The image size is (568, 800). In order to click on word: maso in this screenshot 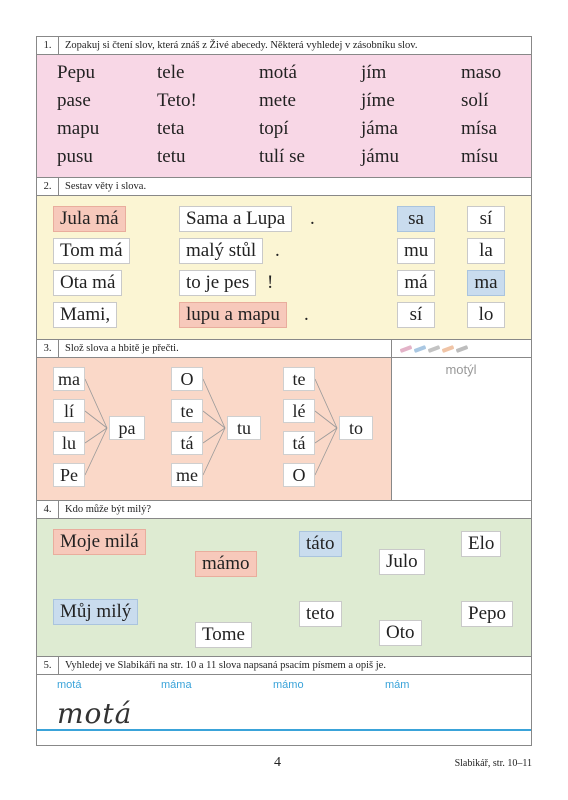, I will do `click(481, 72)`.